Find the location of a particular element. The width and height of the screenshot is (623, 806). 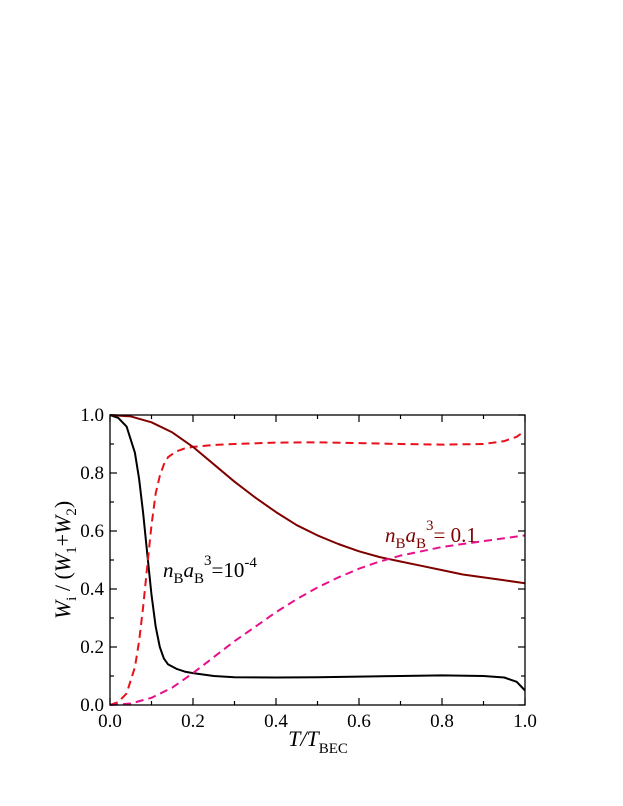

x-tick-labels: 0.0 0.2 0.4 0.6 0.8 1.0 is located at coordinates (317, 721).